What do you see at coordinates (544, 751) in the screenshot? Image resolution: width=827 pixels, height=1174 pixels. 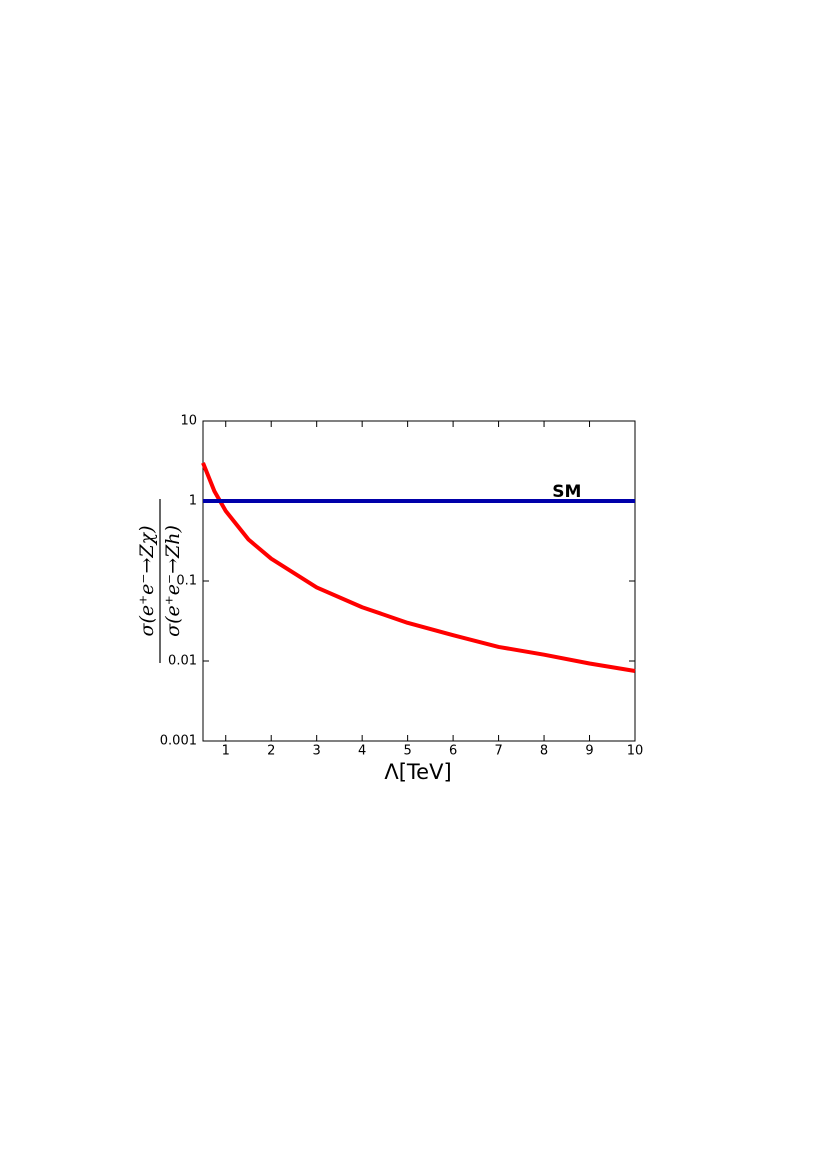 I see `x-tick-label: 8` at bounding box center [544, 751].